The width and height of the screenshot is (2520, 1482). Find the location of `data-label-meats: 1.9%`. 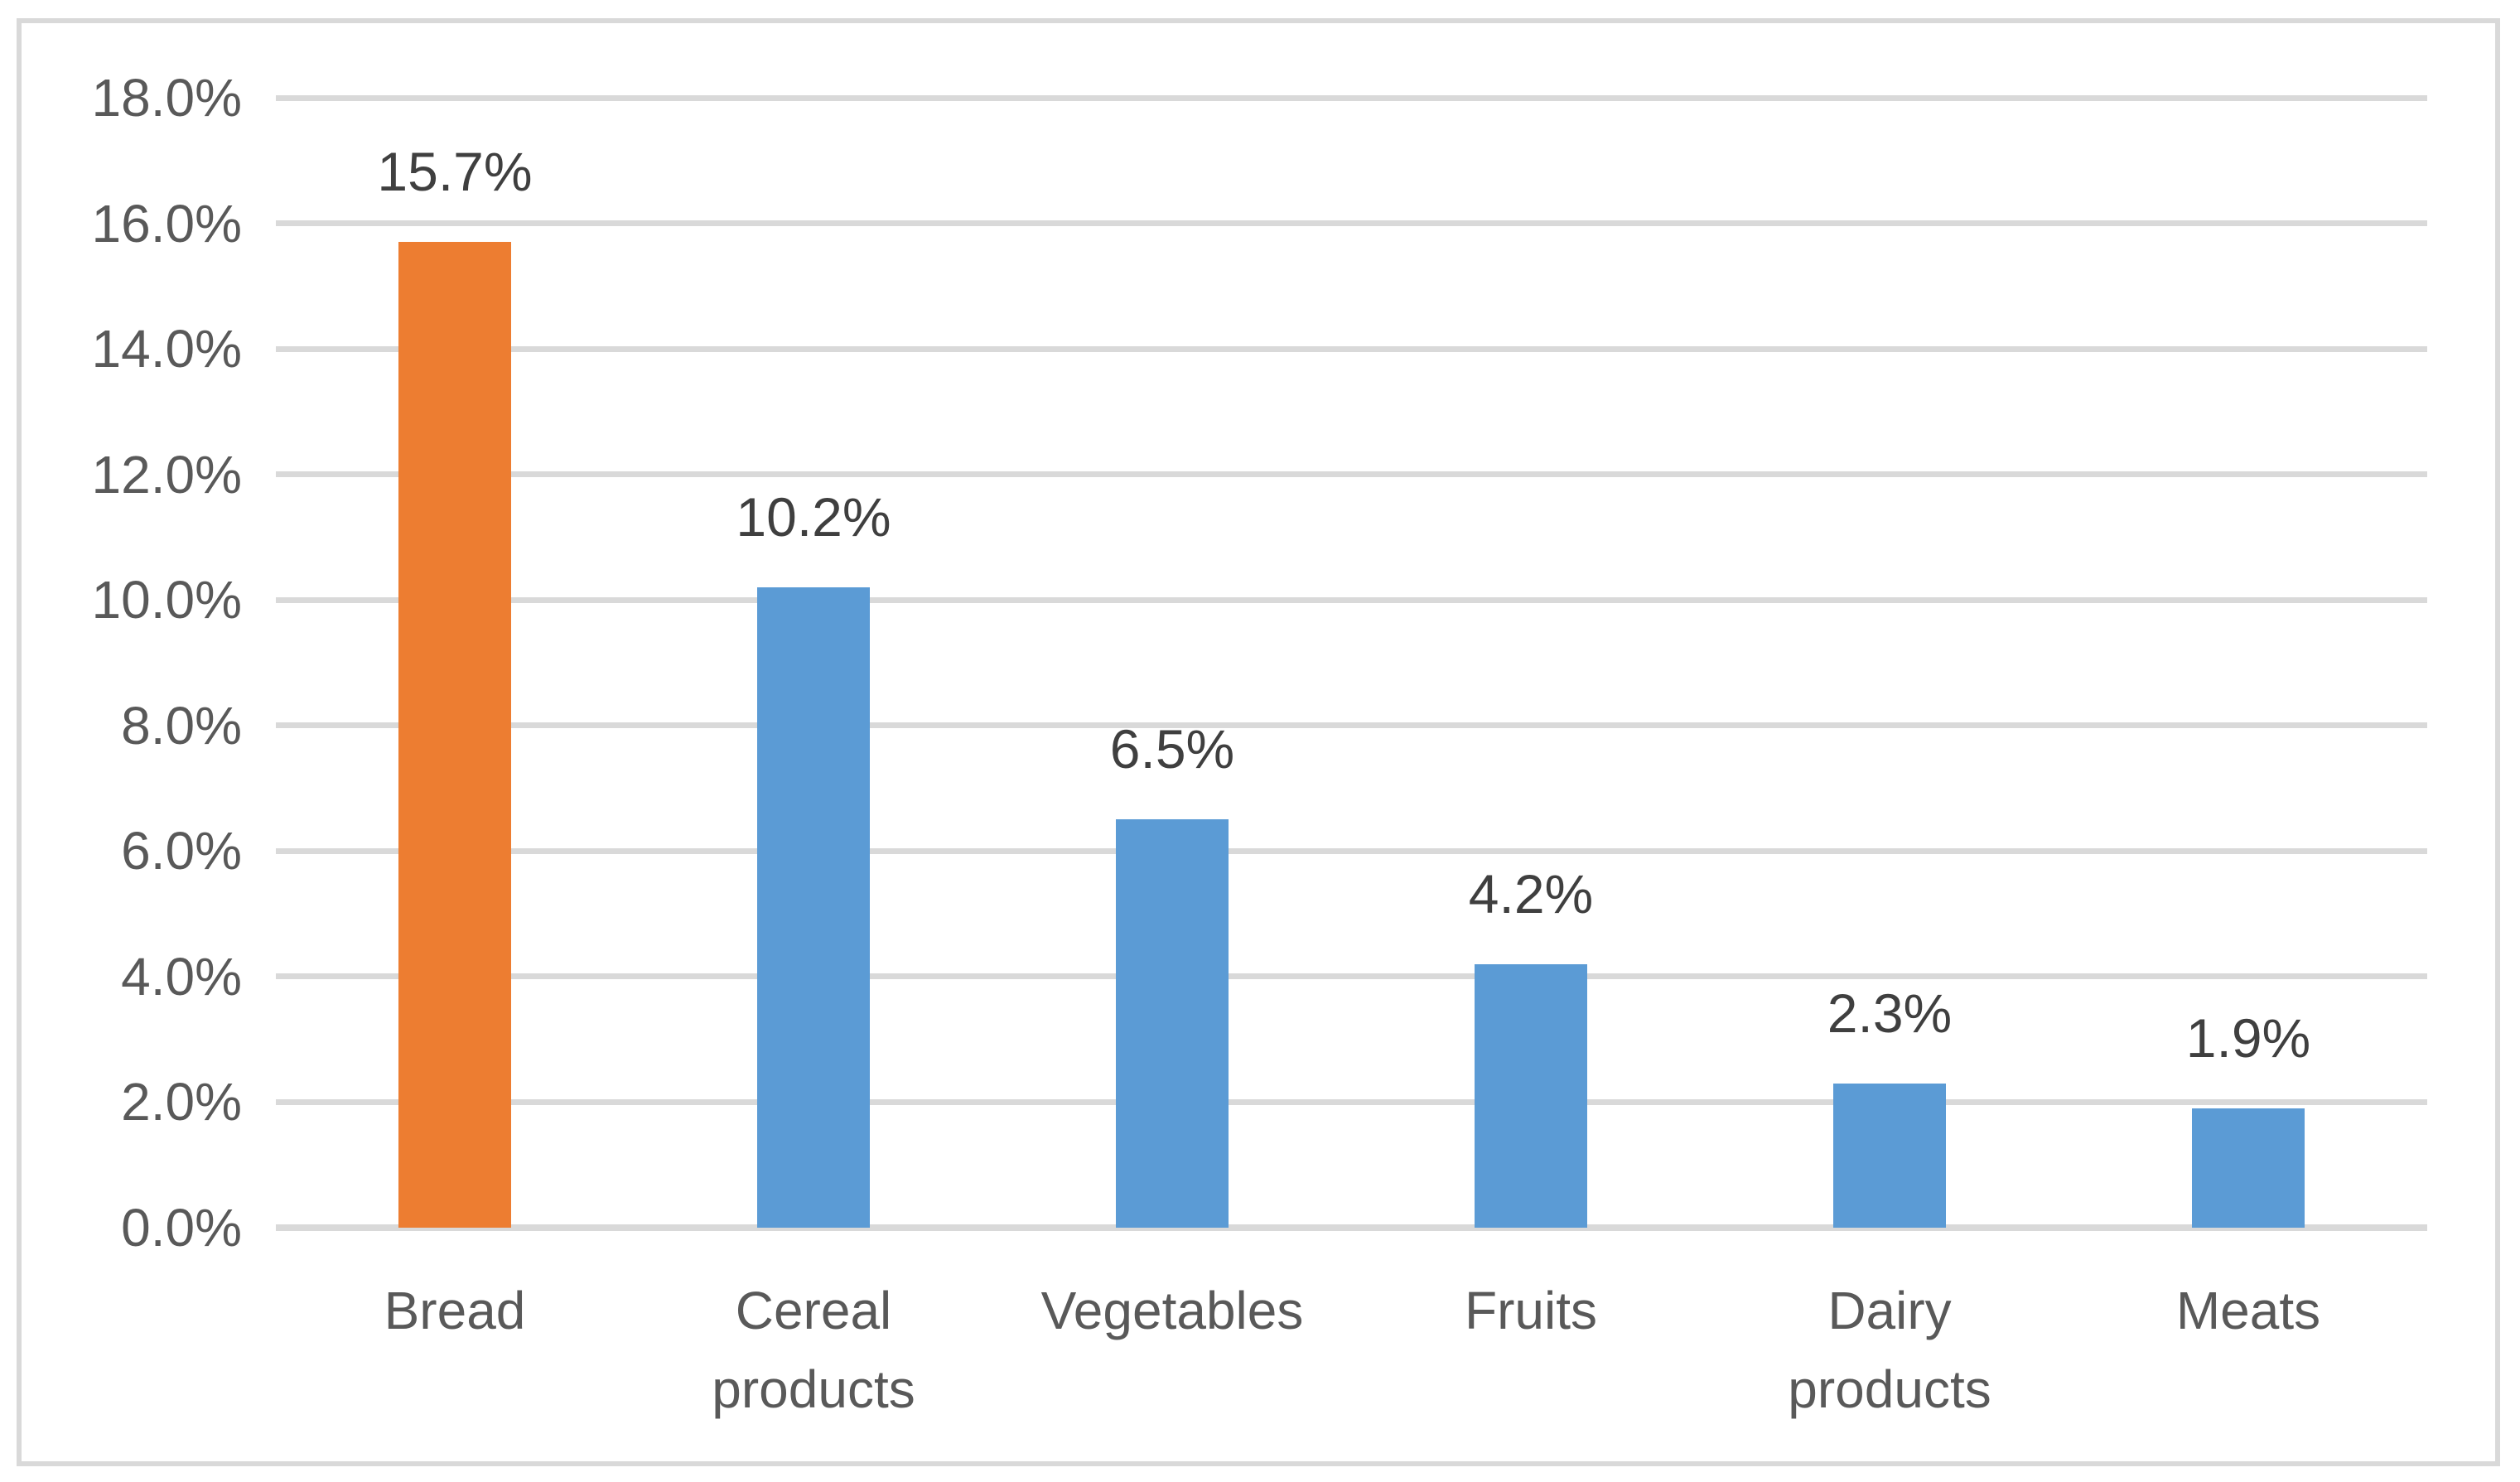

data-label-meats: 1.9% is located at coordinates (2248, 1038).